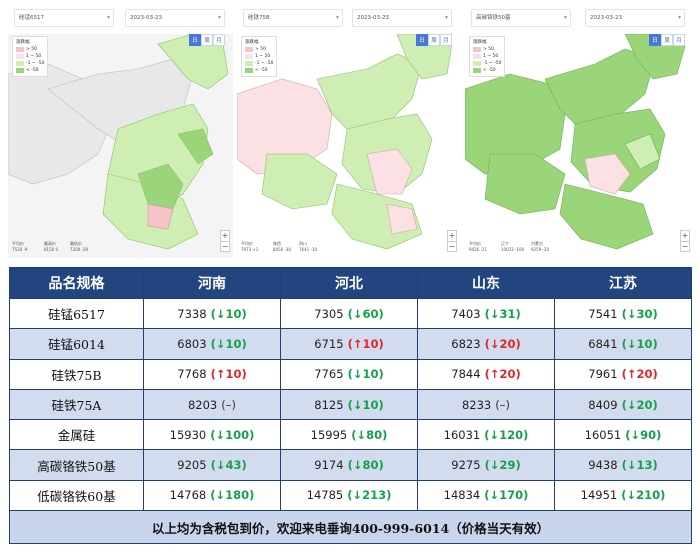 The height and width of the screenshot is (554, 700). What do you see at coordinates (212, 495) in the screenshot?
I see `price-cell: 14768 (↓180)` at bounding box center [212, 495].